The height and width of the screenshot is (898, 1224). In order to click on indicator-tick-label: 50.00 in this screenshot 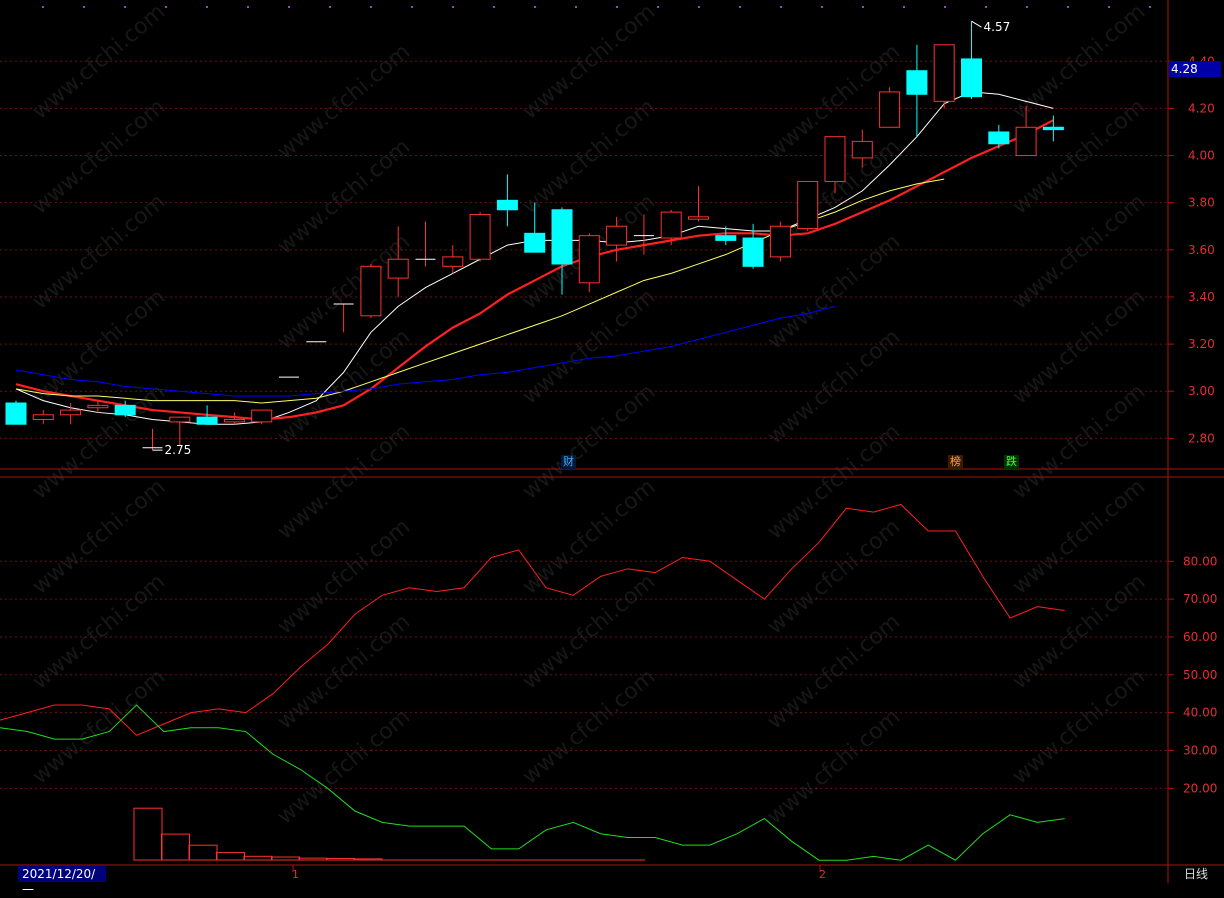, I will do `click(1200, 675)`.